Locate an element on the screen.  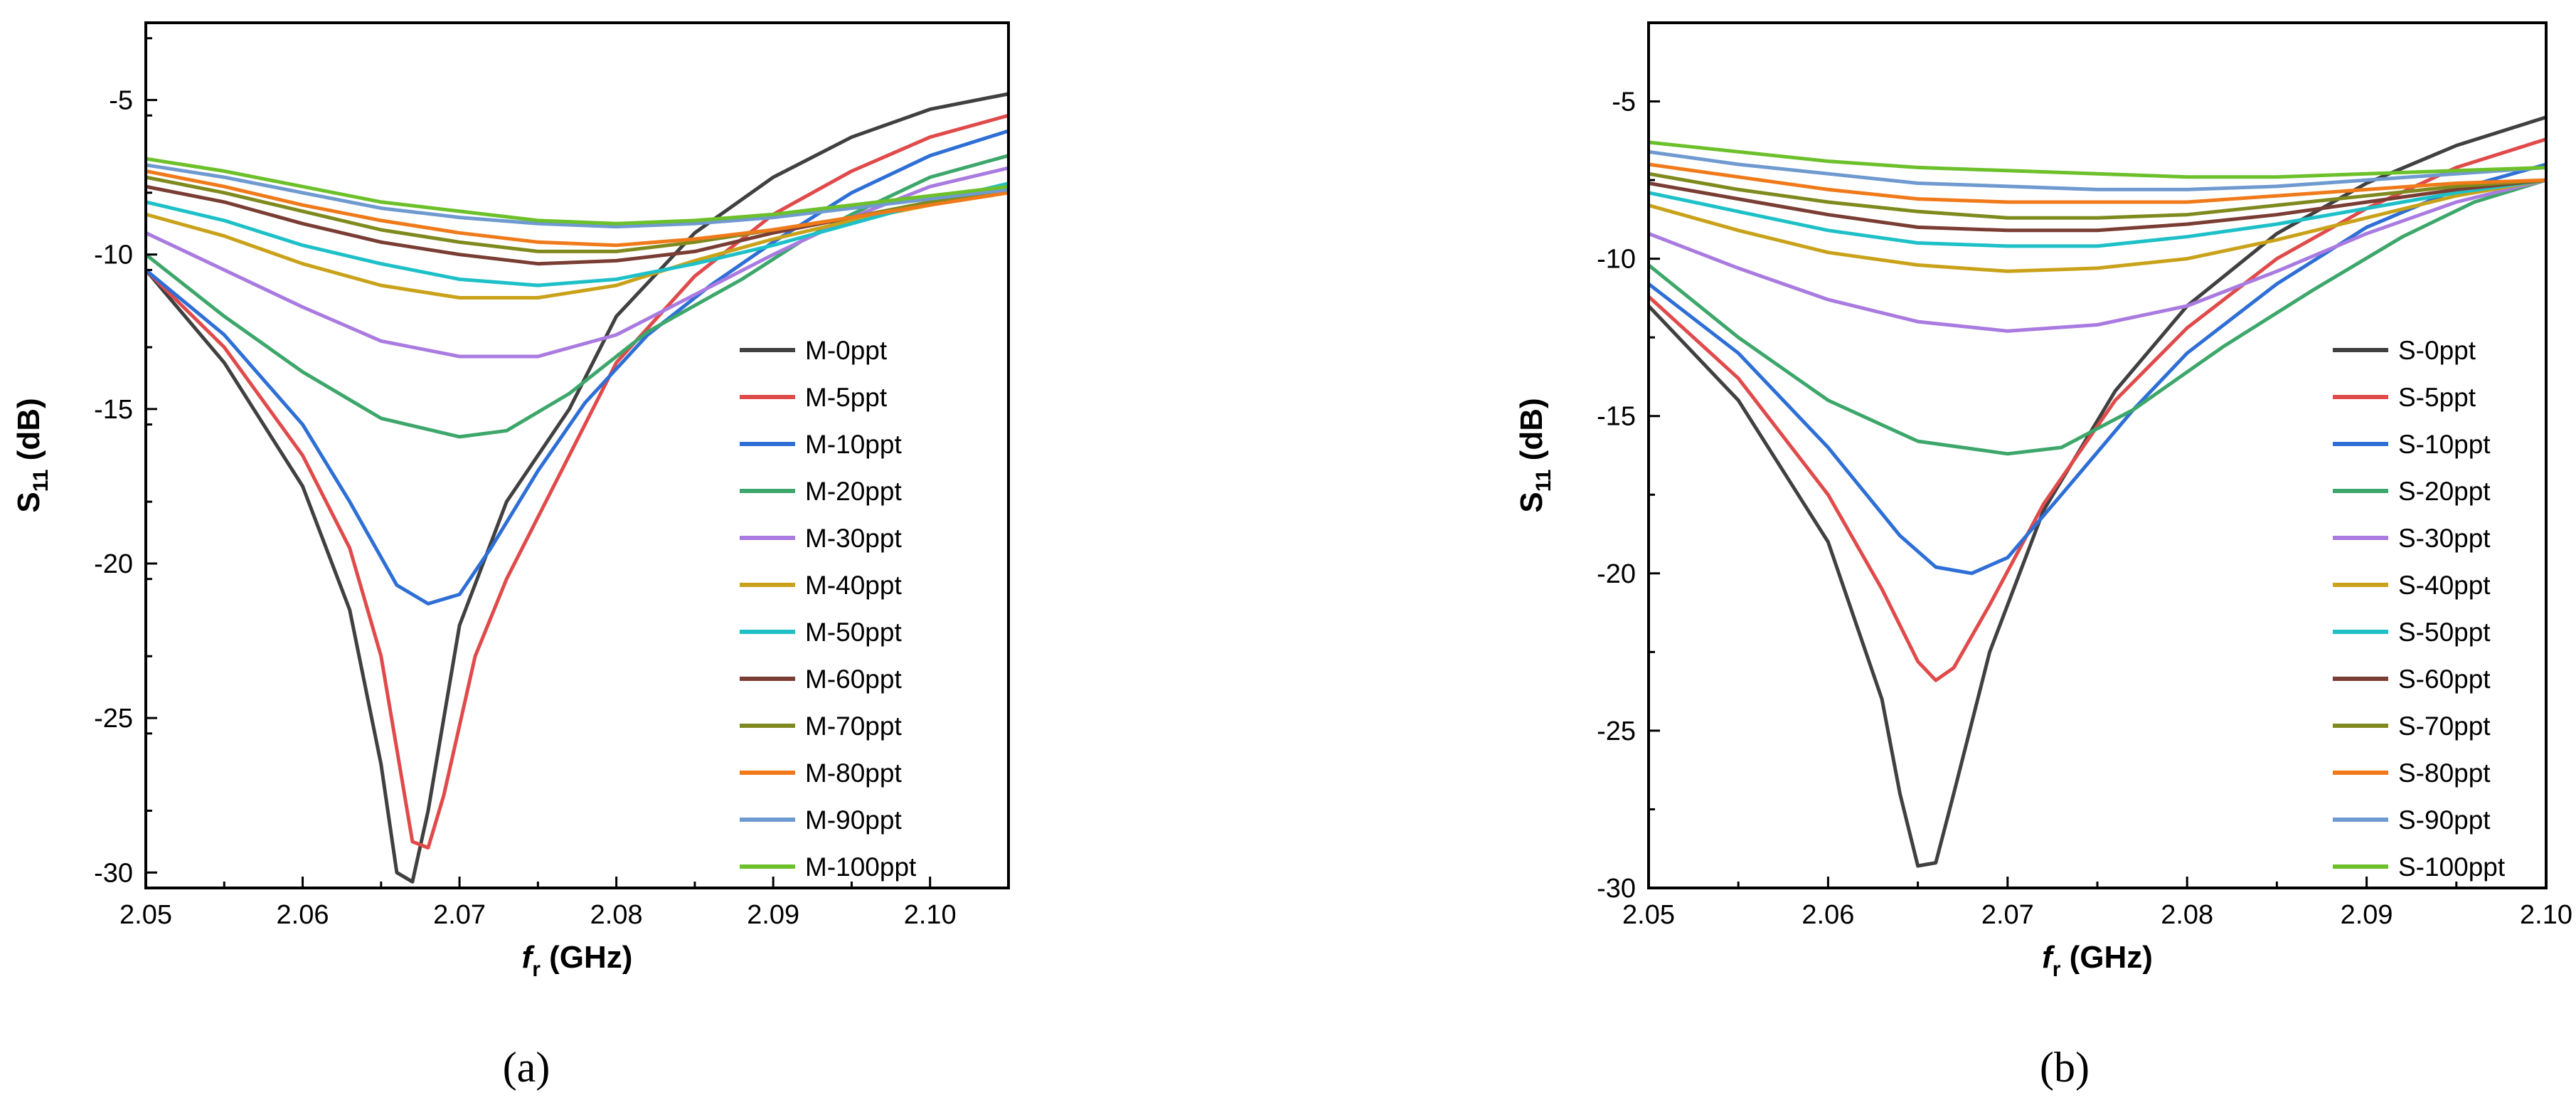
legend-label: M-50ppt is located at coordinates (853, 633).